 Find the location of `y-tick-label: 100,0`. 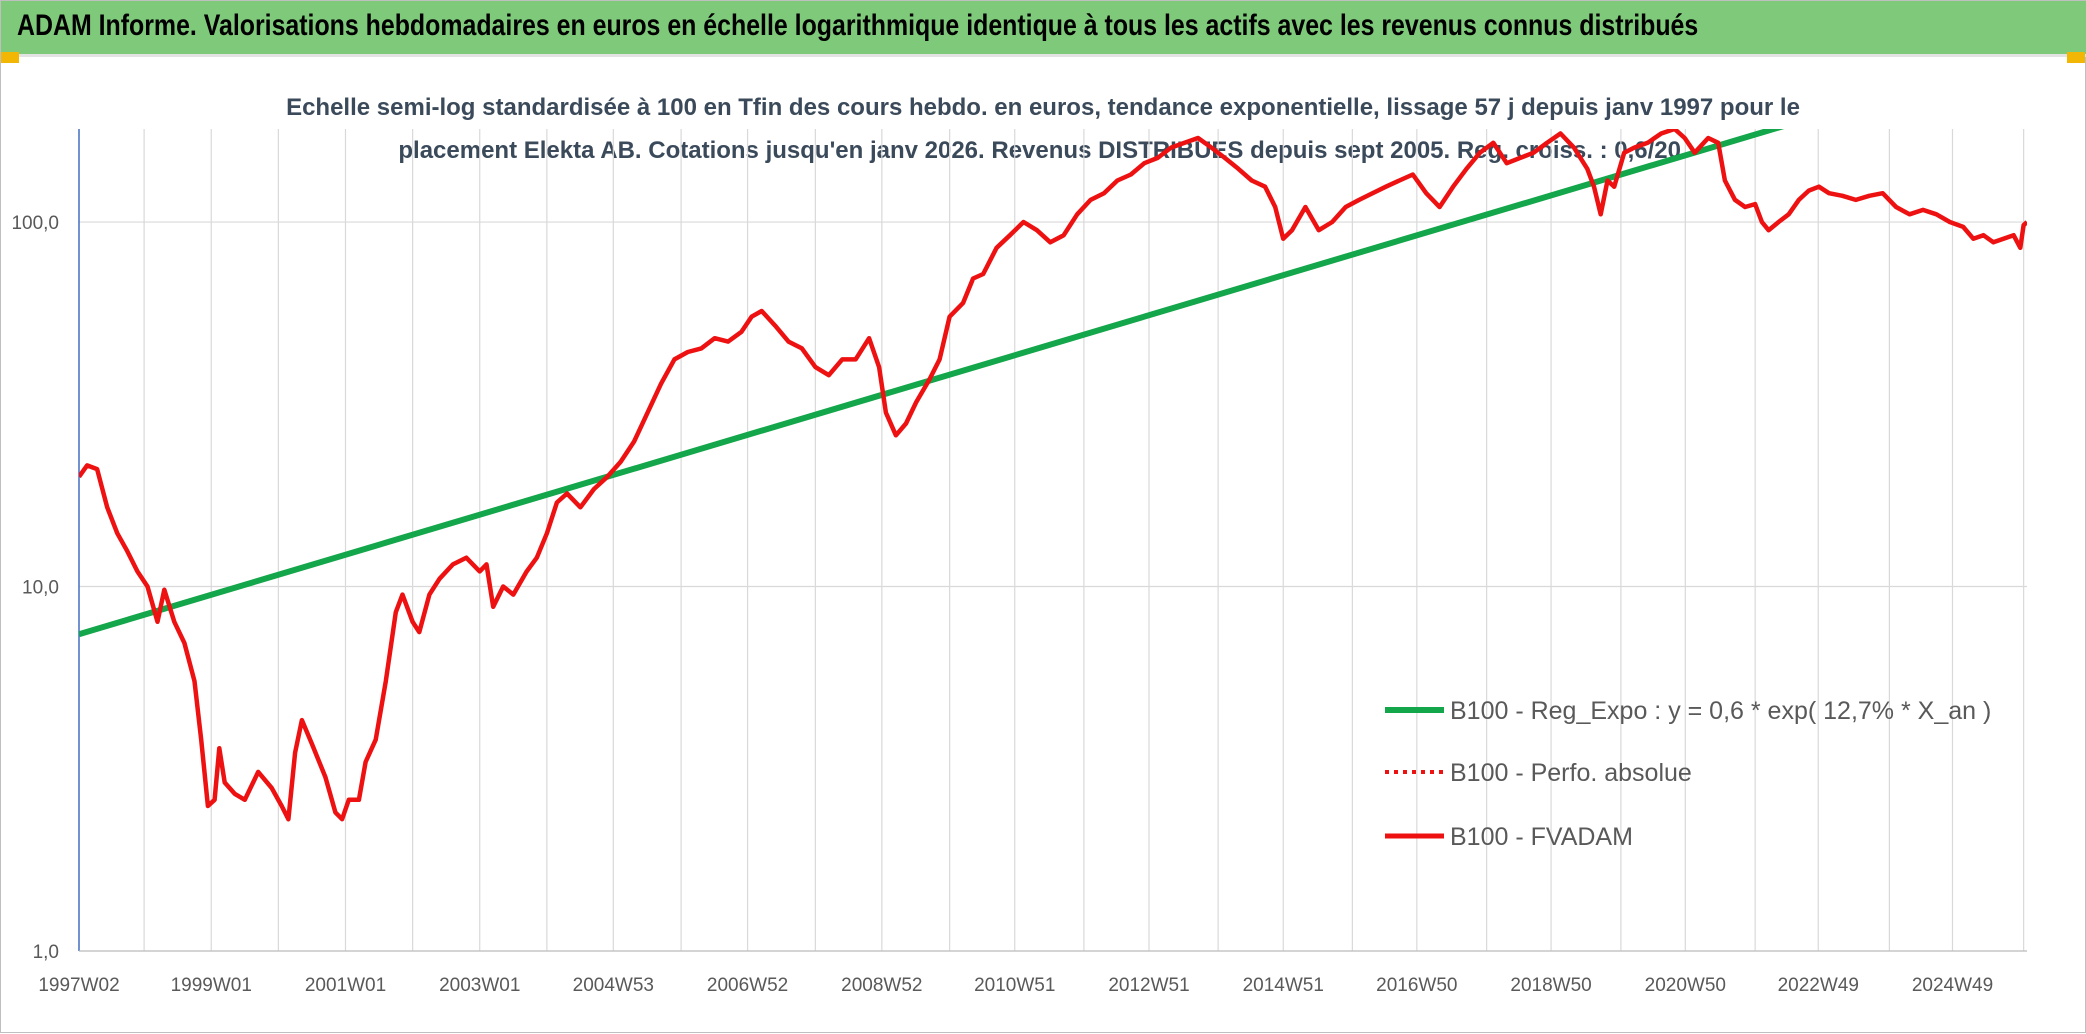

y-tick-label: 100,0 is located at coordinates (35, 223).